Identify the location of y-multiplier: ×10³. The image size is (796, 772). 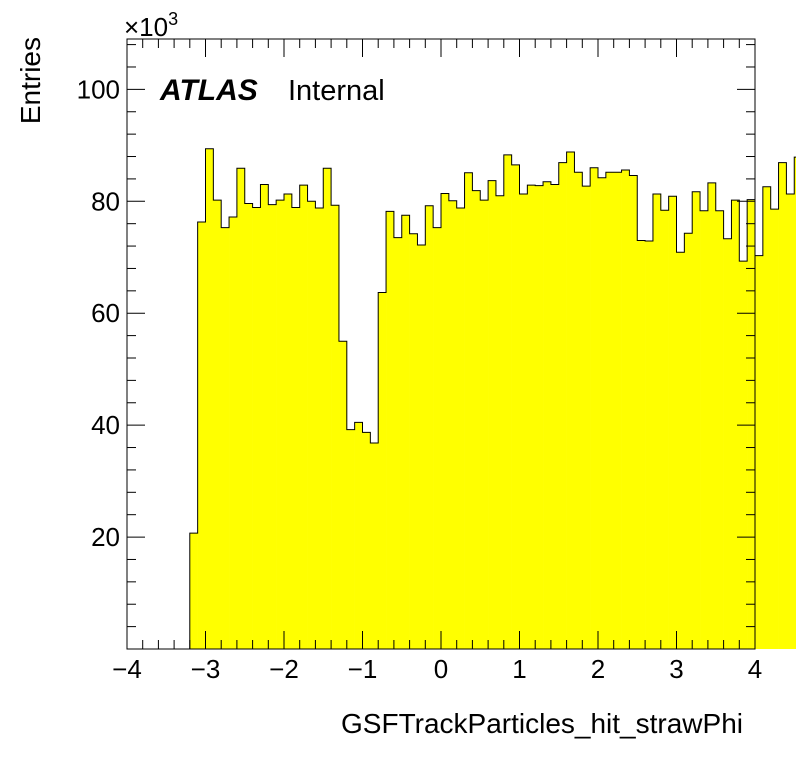
(151, 25).